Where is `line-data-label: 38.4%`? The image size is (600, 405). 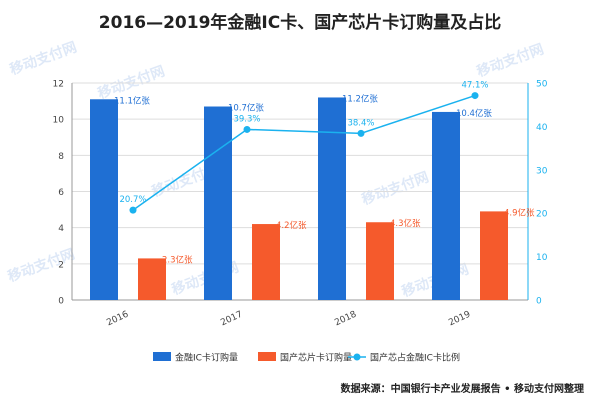
line-data-label: 38.4% is located at coordinates (360, 123).